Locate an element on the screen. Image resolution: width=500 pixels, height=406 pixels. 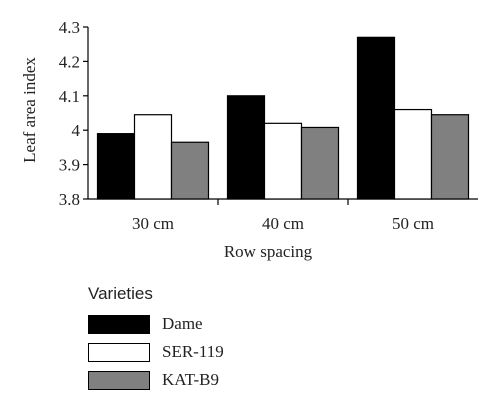
x-tick-label: 50 cm is located at coordinates (413, 223).